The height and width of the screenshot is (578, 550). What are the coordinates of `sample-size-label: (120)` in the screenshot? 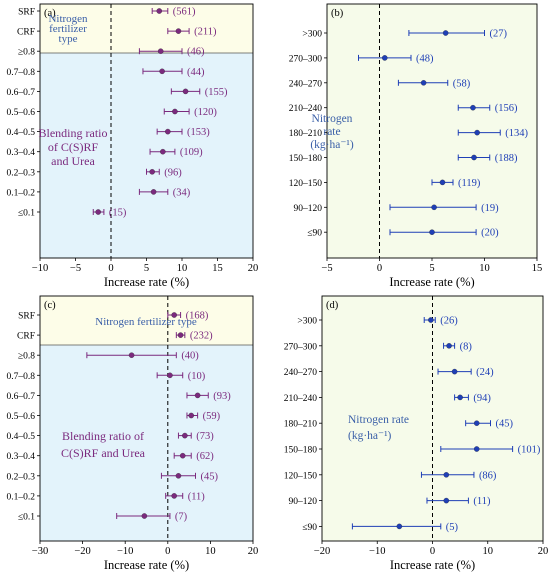 It's located at (205, 112).